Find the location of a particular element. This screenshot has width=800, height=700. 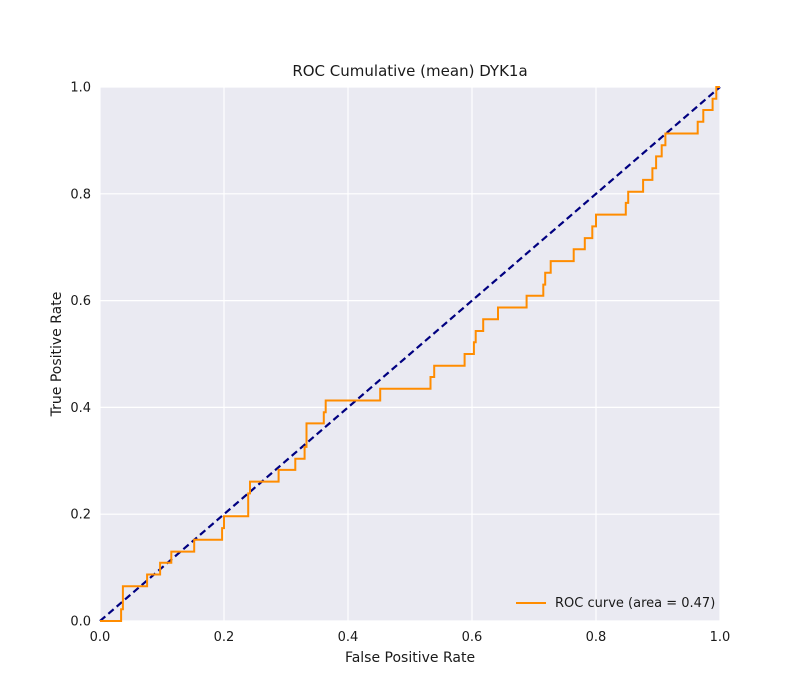

x-tick-labels: 0.0 0.2 0.4 0.6 0.8 1.0 is located at coordinates (410, 637).